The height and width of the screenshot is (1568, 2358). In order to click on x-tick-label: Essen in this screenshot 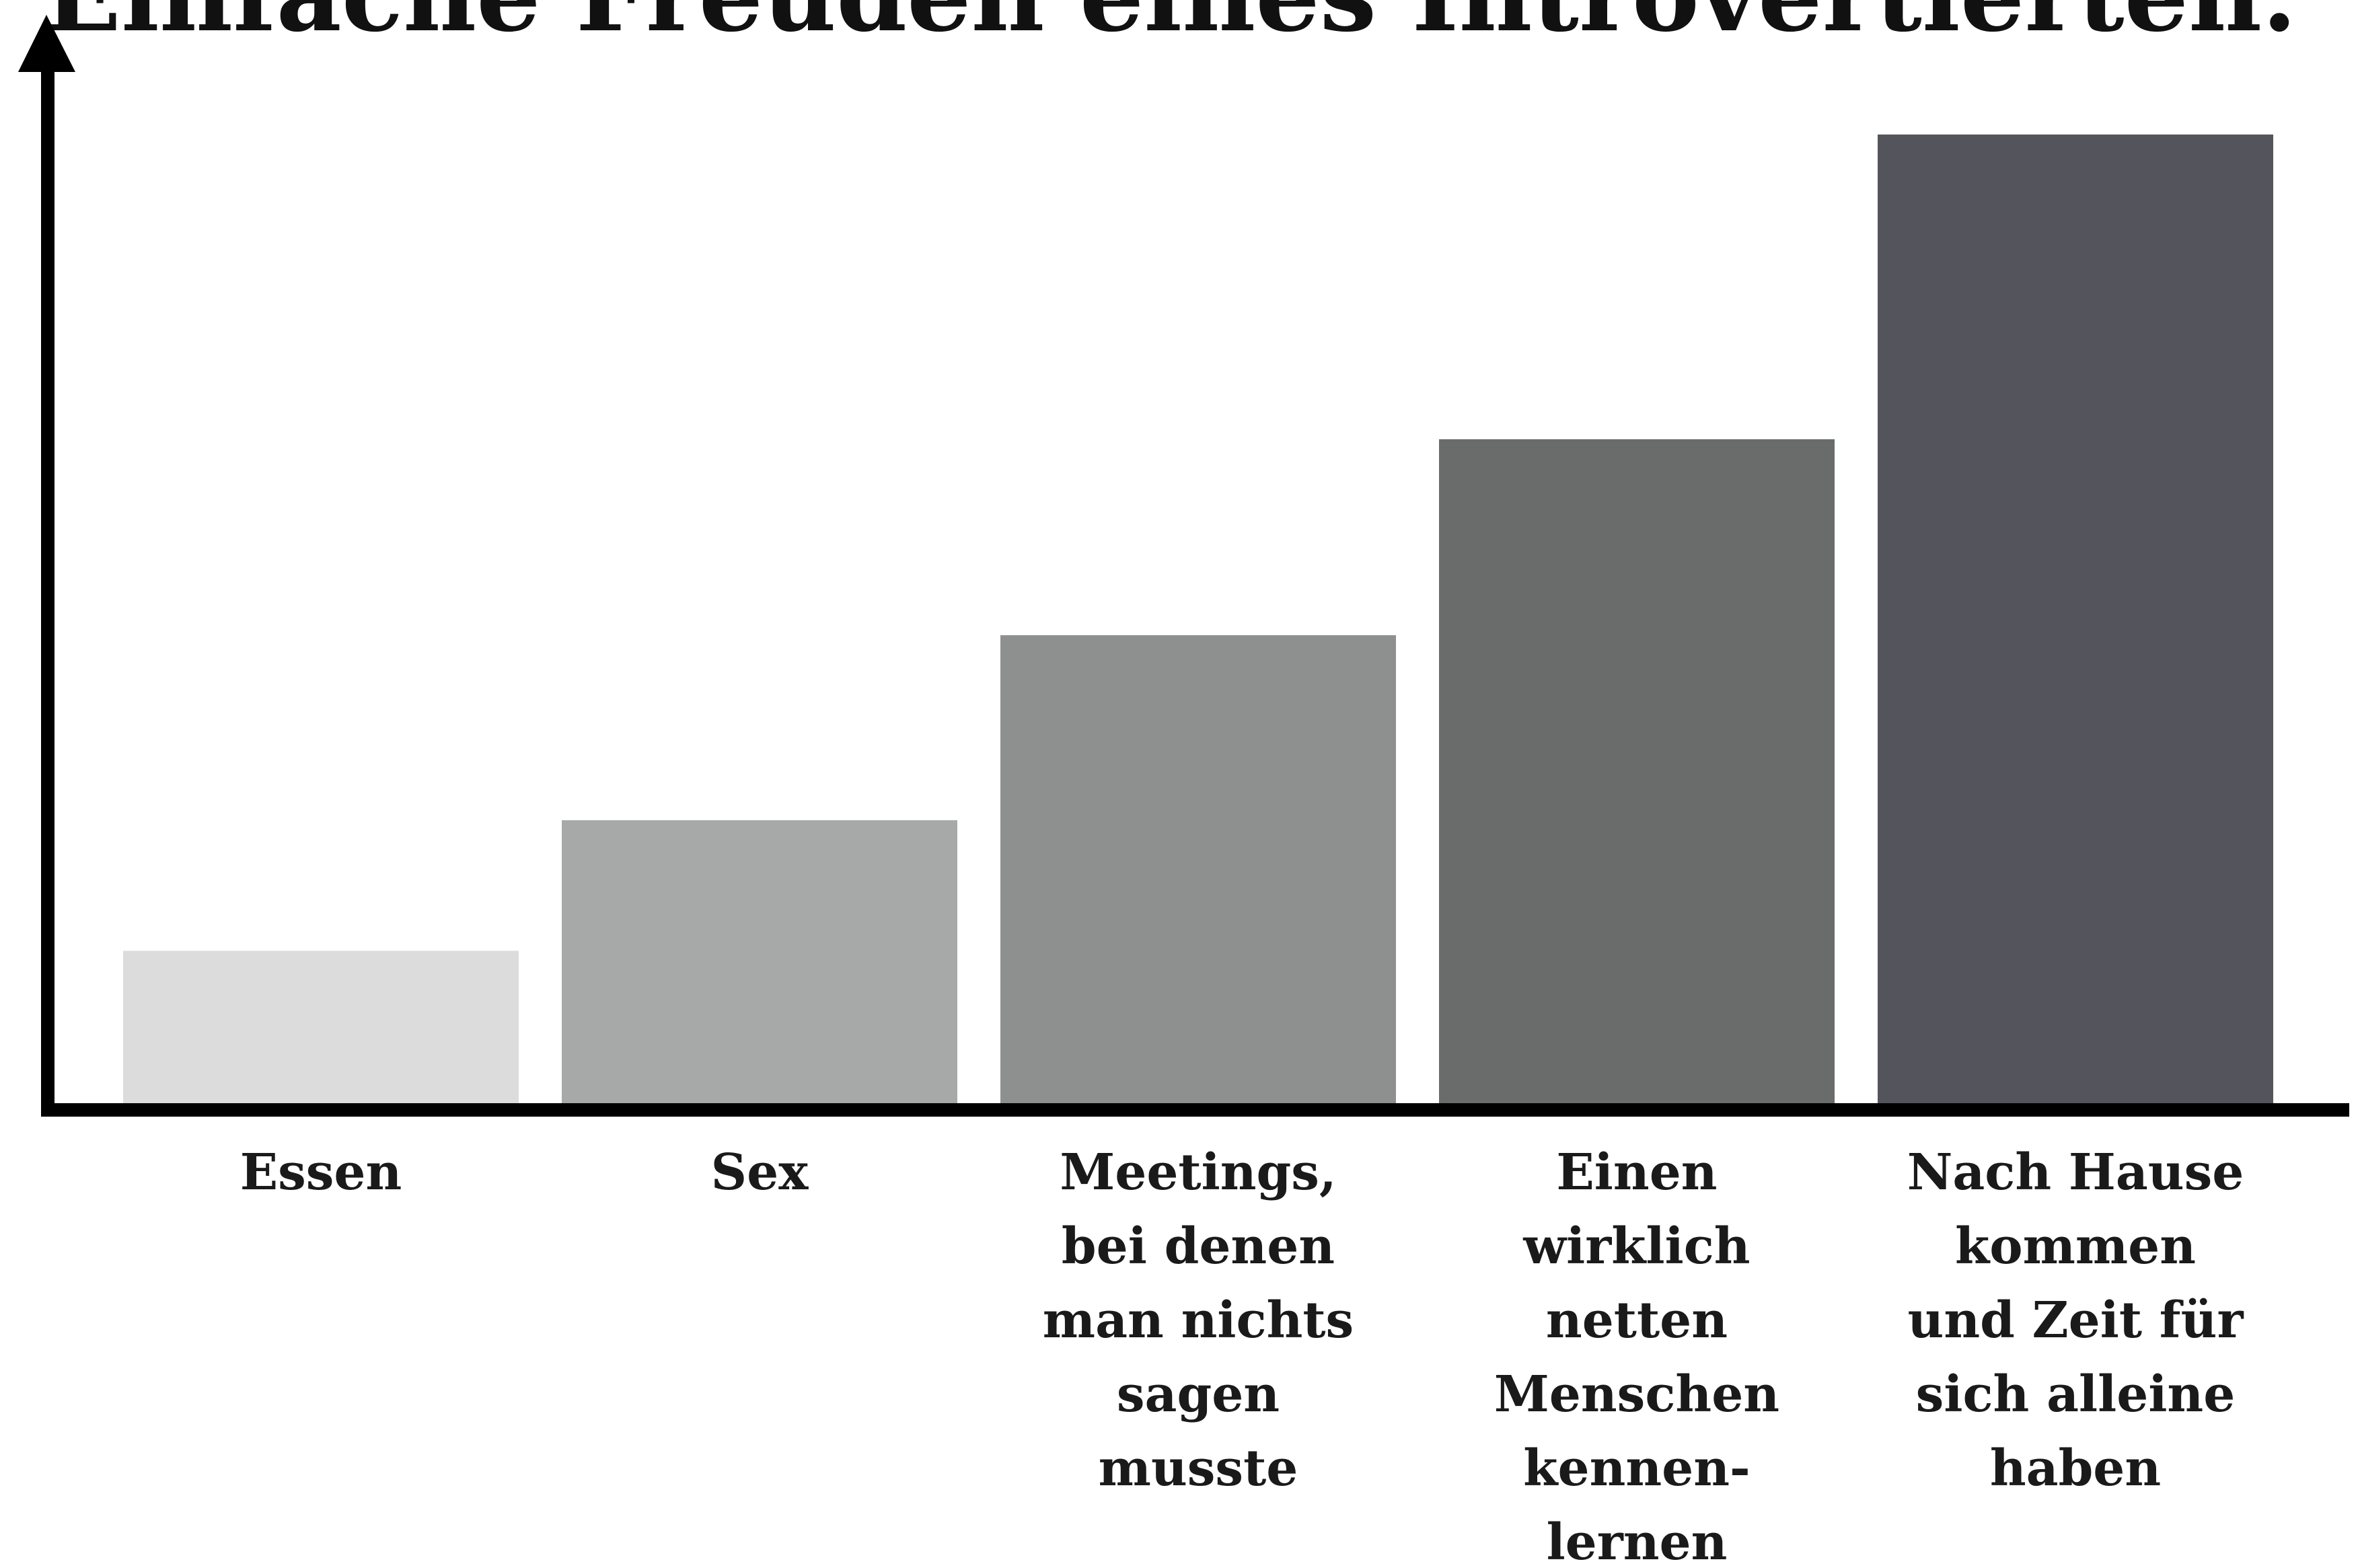, I will do `click(321, 1172)`.